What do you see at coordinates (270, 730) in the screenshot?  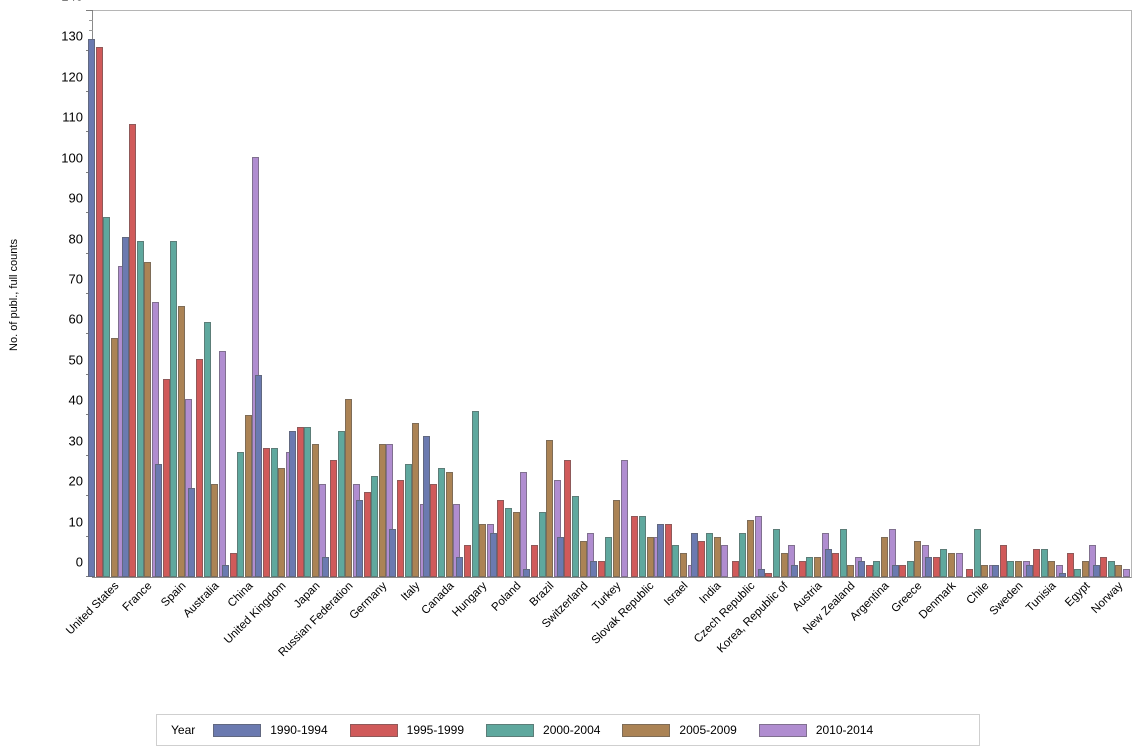 I see `legend-item: 1990-1994` at bounding box center [270, 730].